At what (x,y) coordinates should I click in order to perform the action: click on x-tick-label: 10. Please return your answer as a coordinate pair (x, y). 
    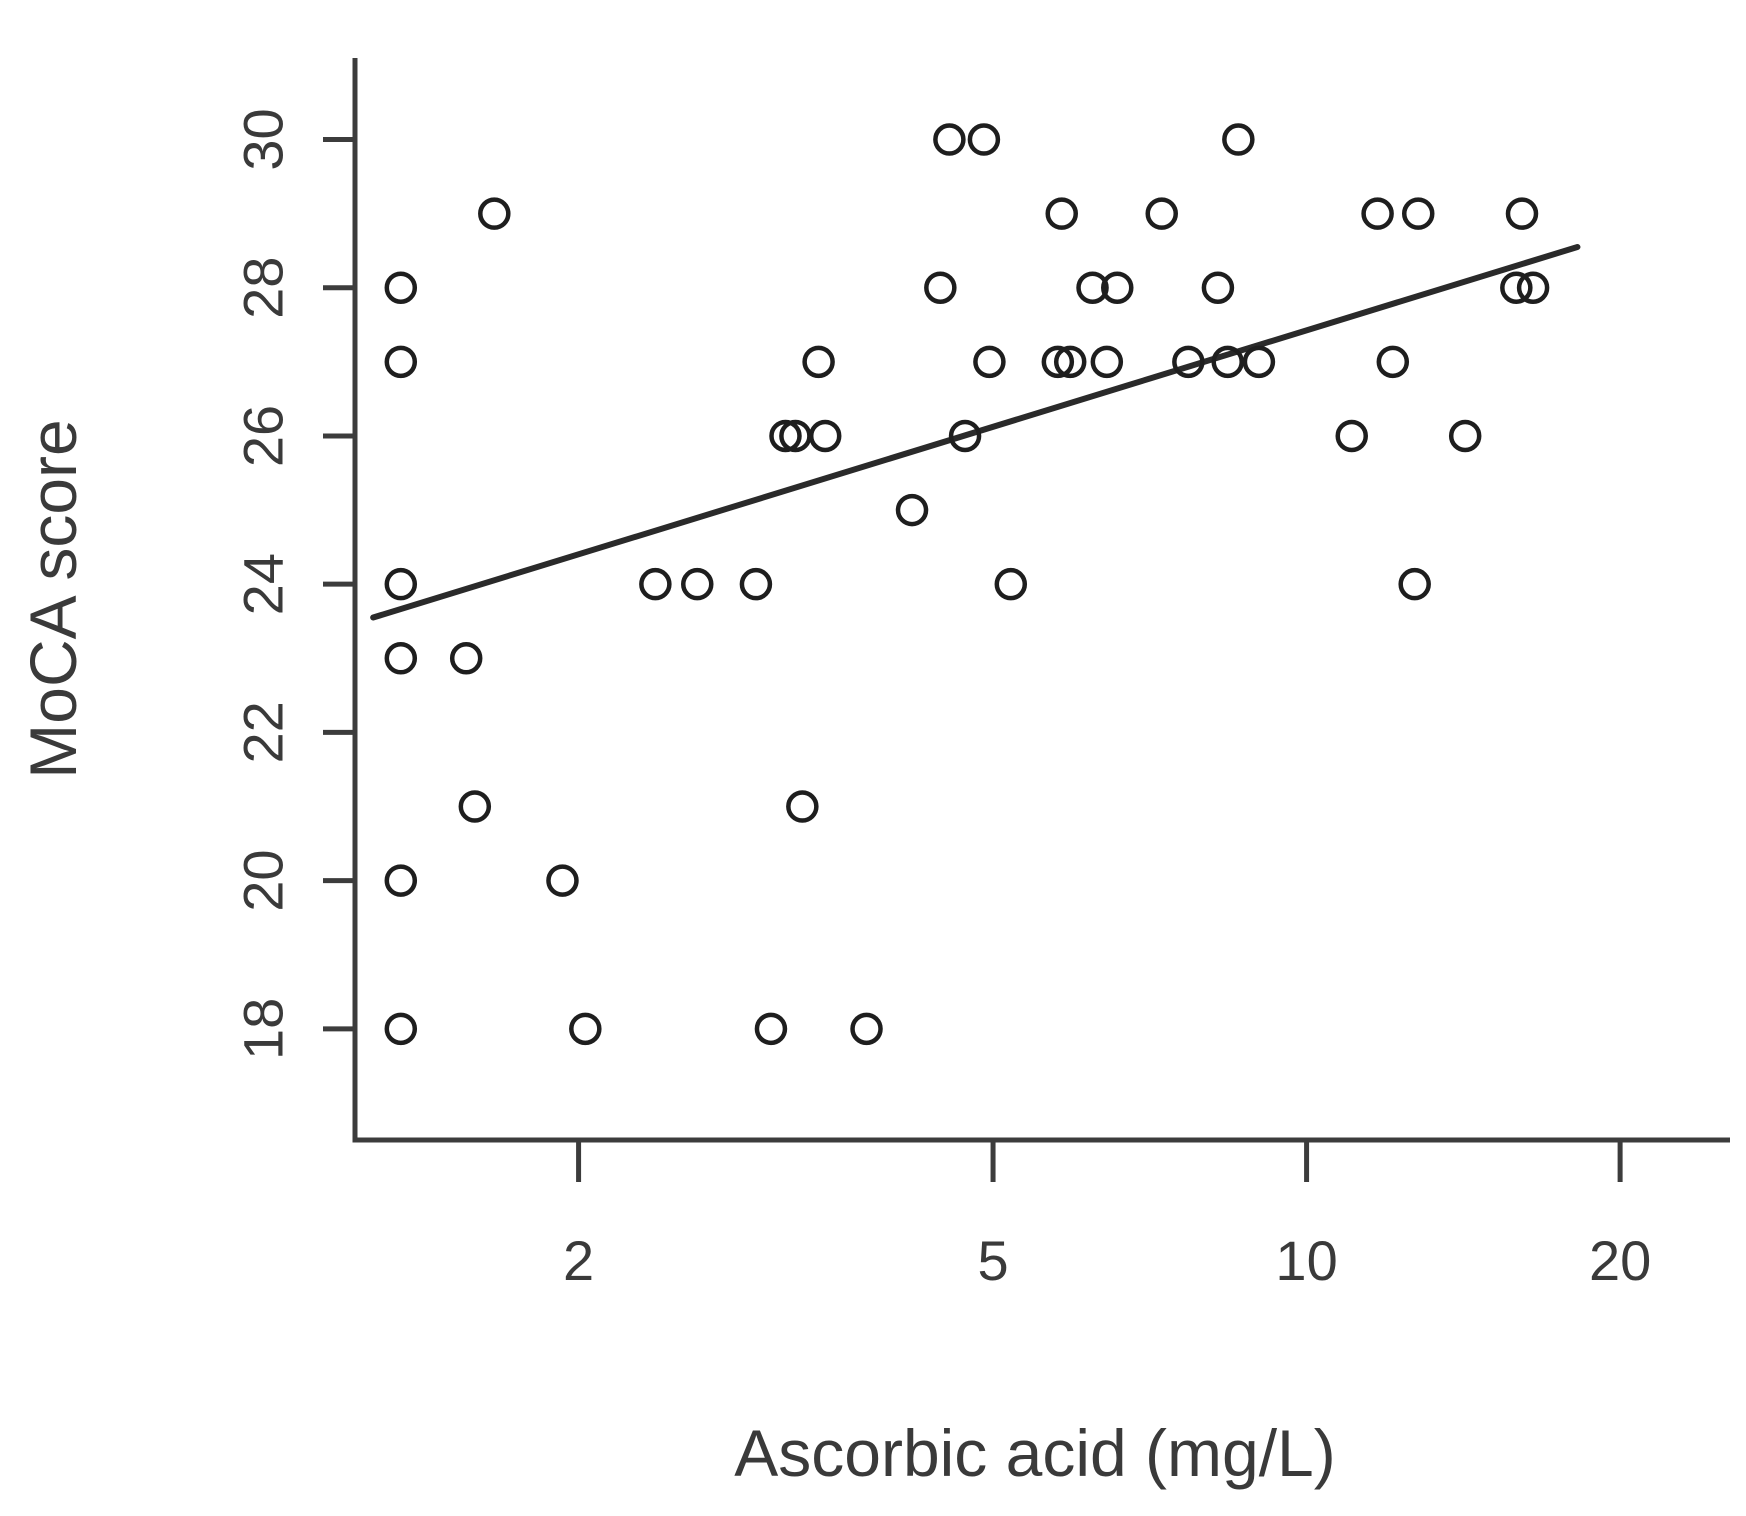
    Looking at the image, I should click on (1306, 1260).